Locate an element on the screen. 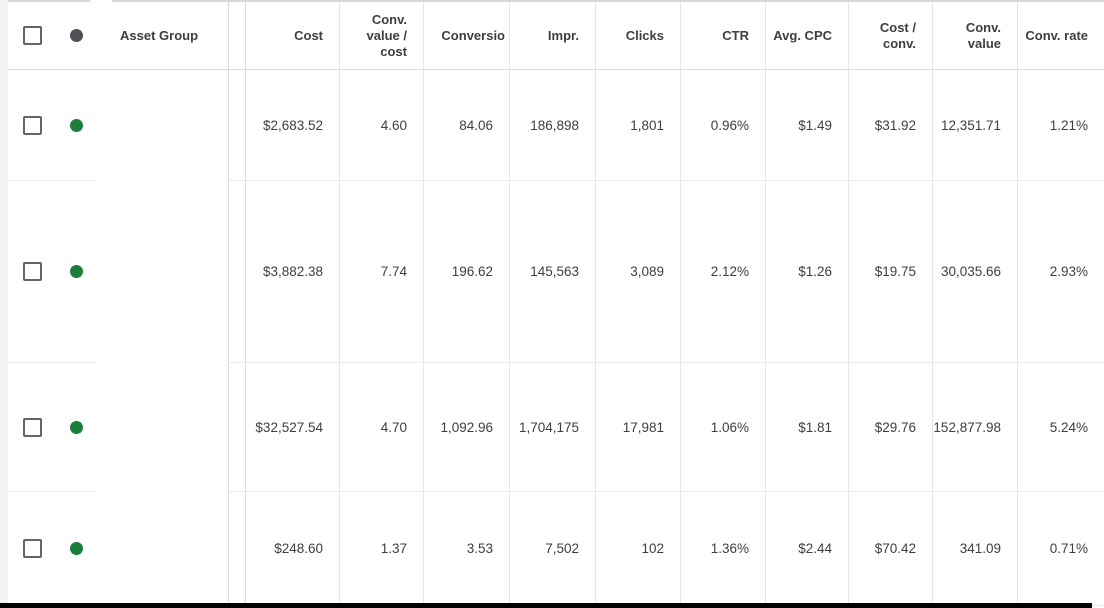  metric-cell: 145,563 is located at coordinates (553, 272).